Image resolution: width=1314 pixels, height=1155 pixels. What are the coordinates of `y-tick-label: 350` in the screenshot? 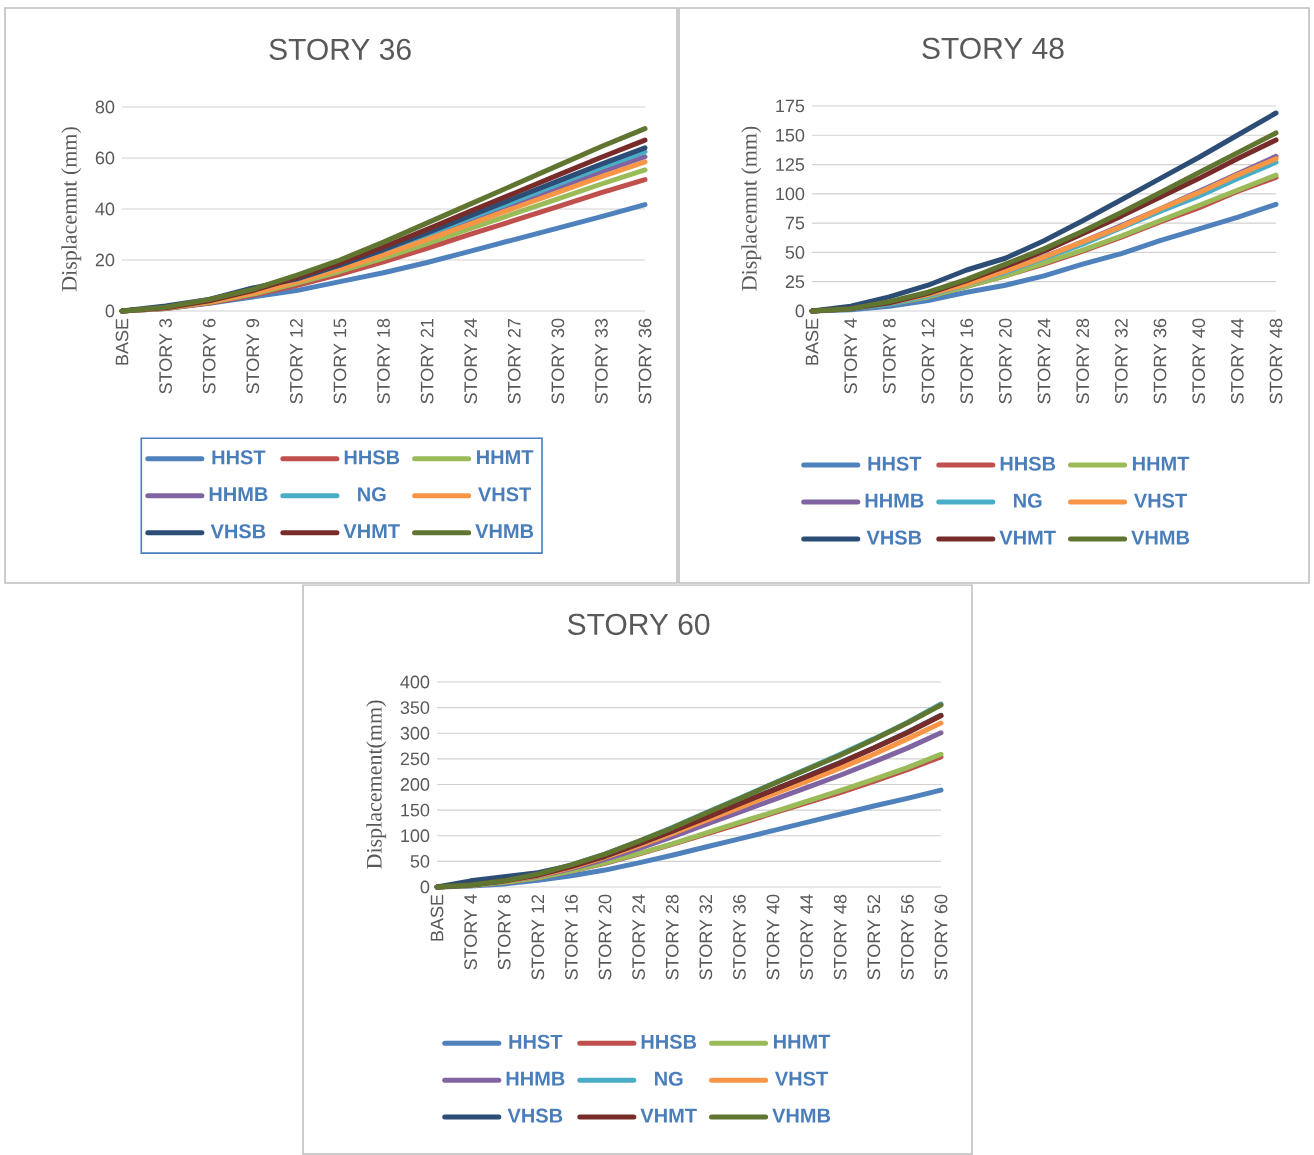 It's located at (415, 707).